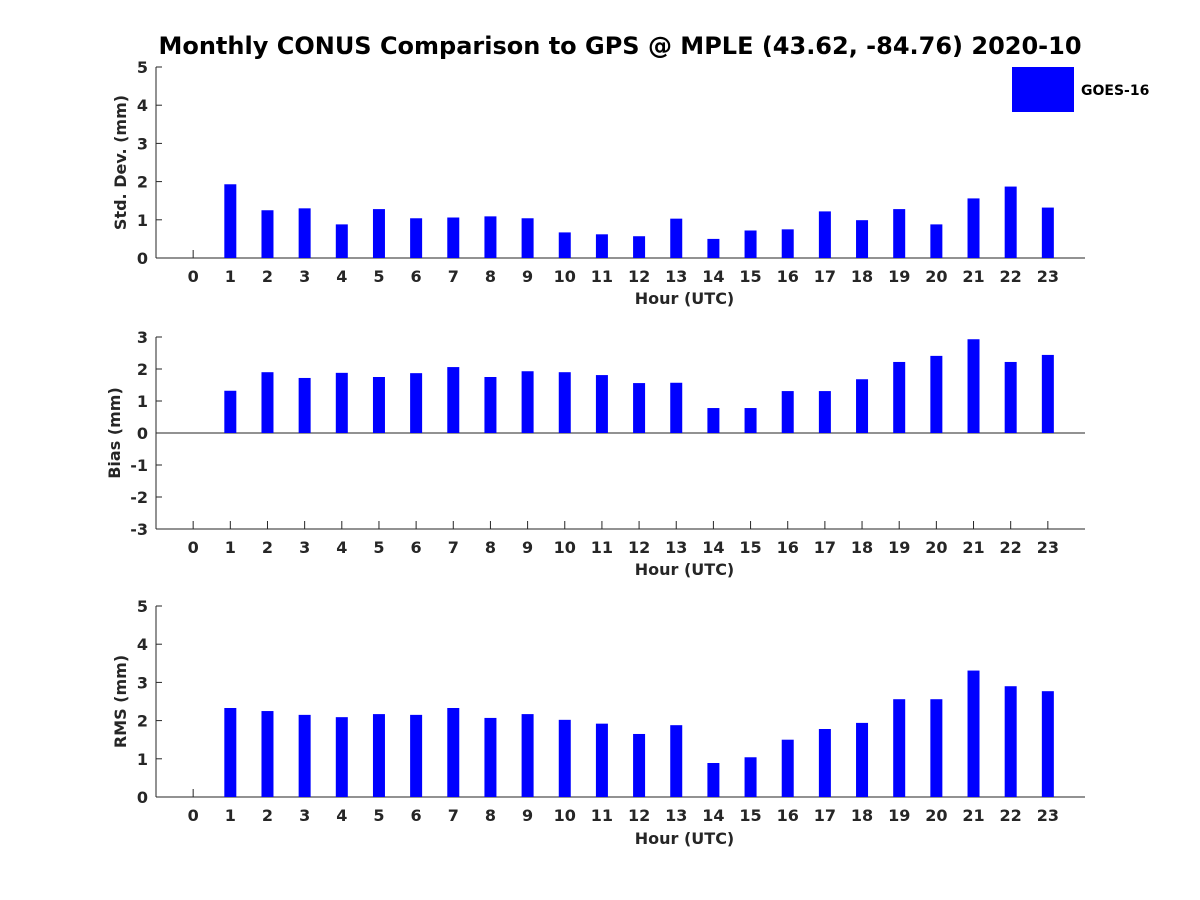  Describe the element at coordinates (862, 815) in the screenshot. I see `x-tick-label: 18` at that location.